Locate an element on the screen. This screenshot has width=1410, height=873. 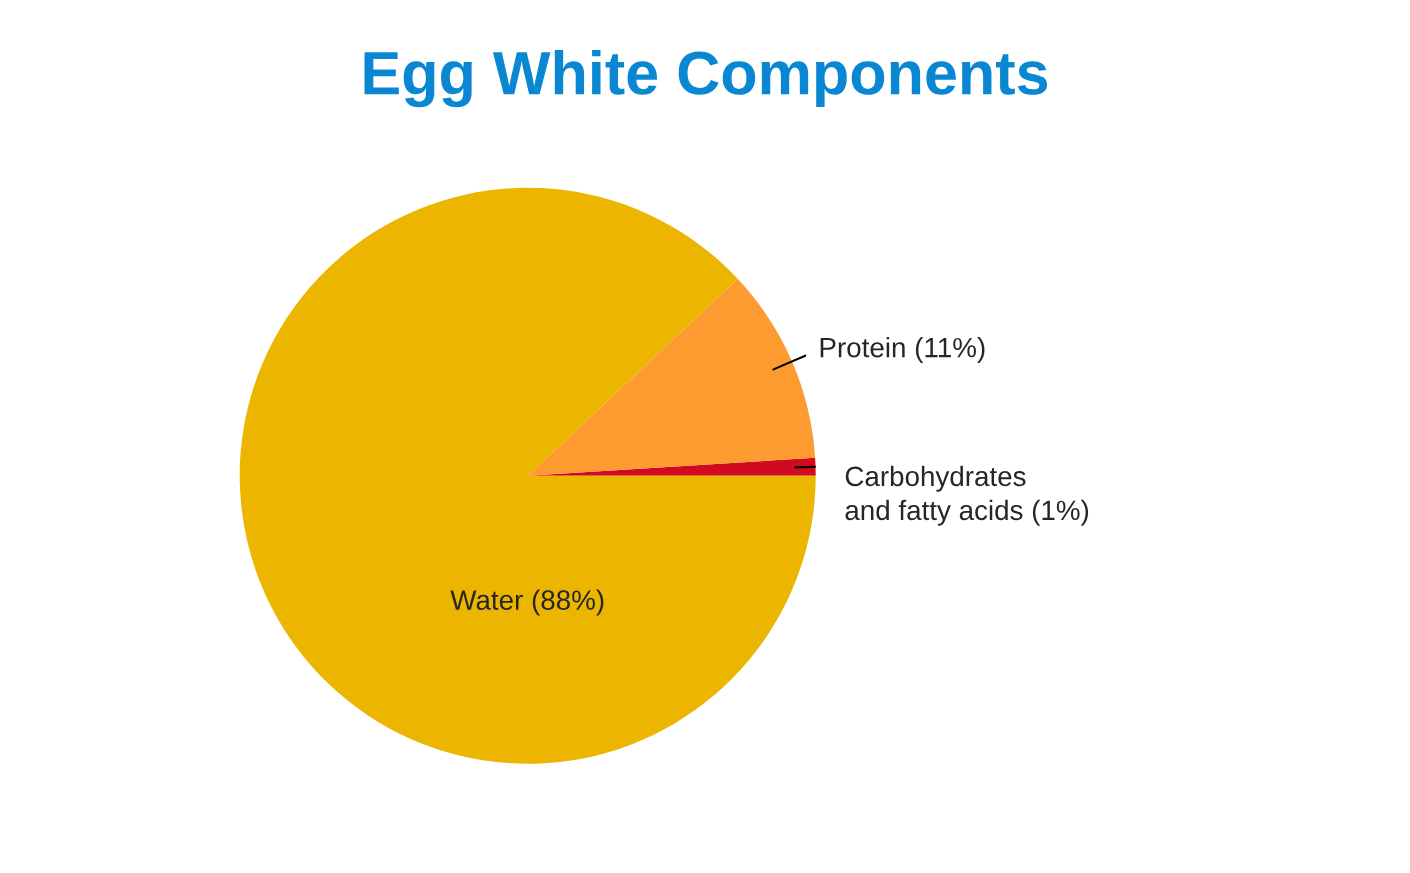
pie-slice is located at coordinates (671, 377).